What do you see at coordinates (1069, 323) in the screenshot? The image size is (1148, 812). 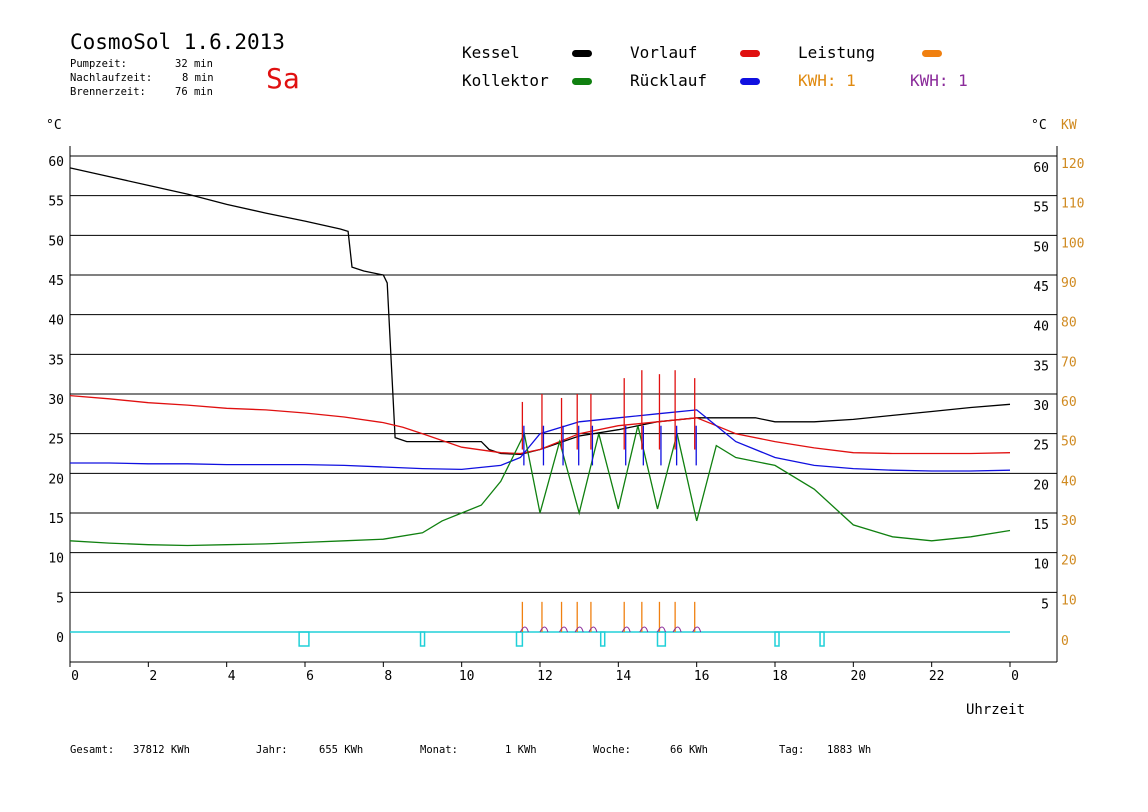 I see `y2-tick-label-kw: 80` at bounding box center [1069, 323].